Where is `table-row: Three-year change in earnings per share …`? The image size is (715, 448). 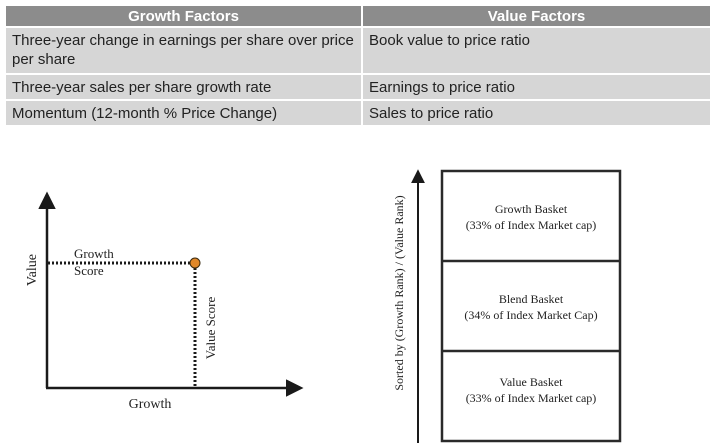 table-row: Three-year change in earnings per share … is located at coordinates (358, 50).